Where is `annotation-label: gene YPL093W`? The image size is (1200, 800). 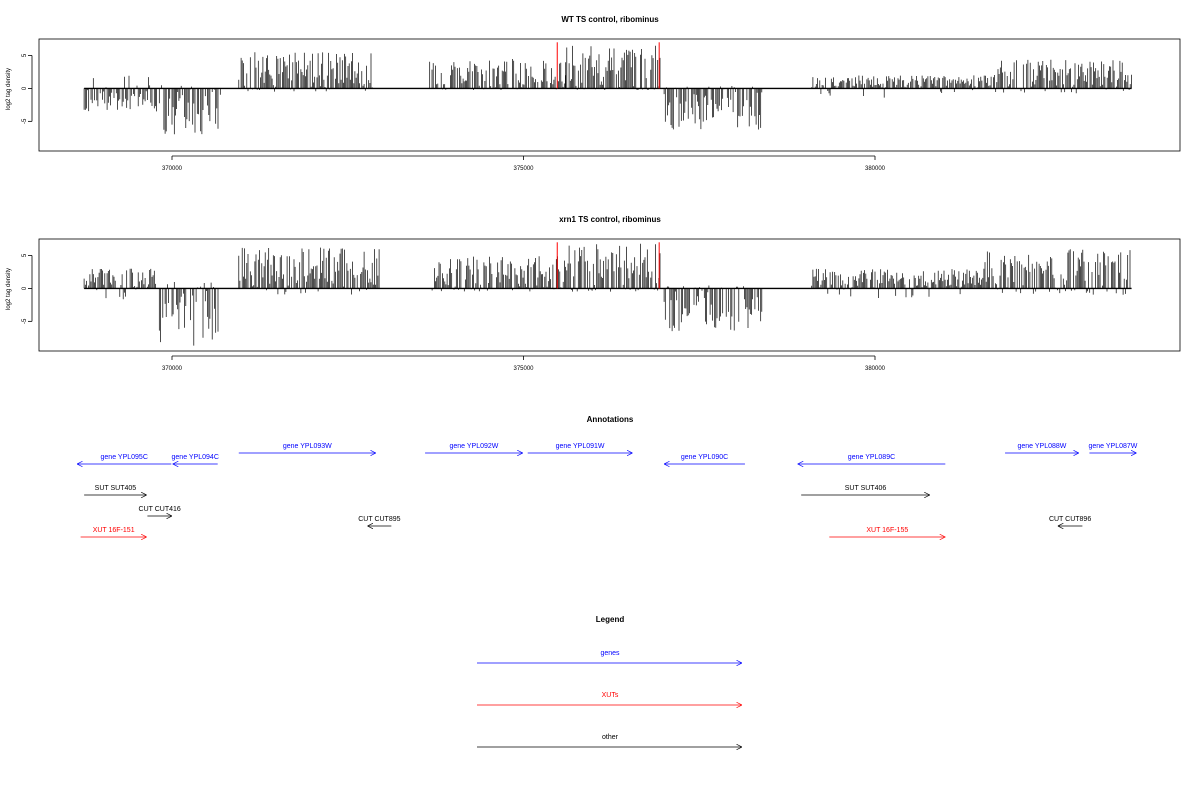
annotation-label: gene YPL093W is located at coordinates (307, 446).